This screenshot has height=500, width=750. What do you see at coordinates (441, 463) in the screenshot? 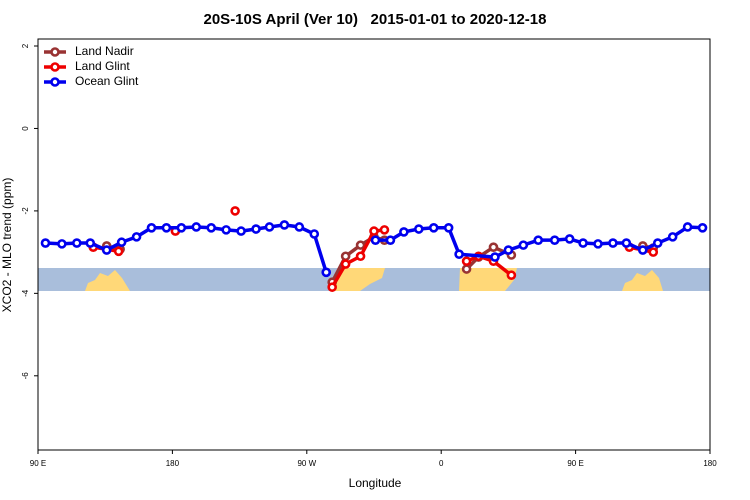
I see `x-tick-label: 0` at bounding box center [441, 463].